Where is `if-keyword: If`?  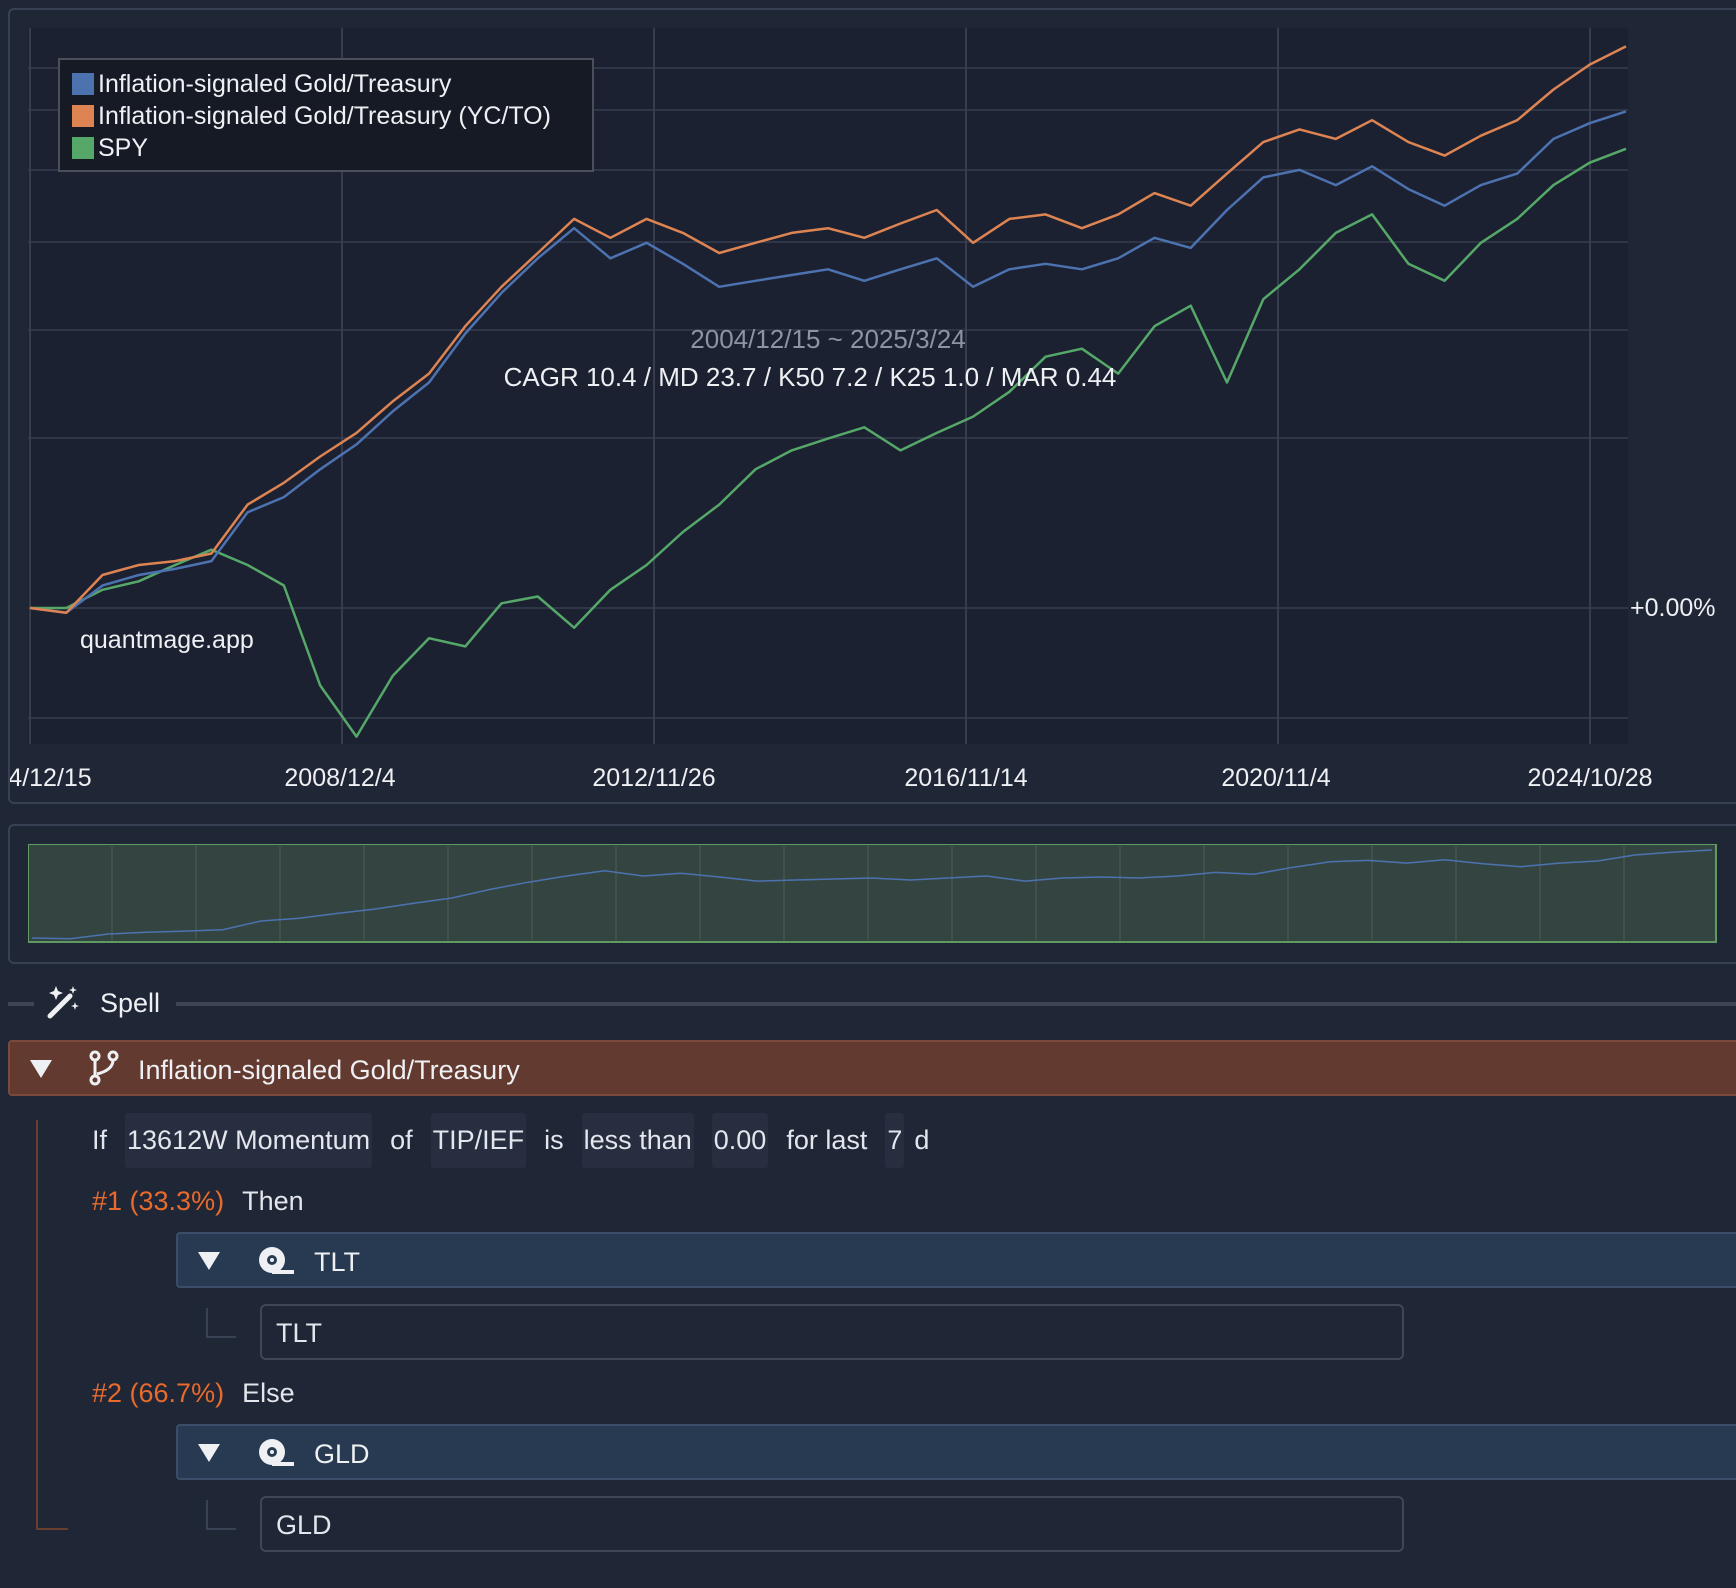 if-keyword: If is located at coordinates (100, 1139).